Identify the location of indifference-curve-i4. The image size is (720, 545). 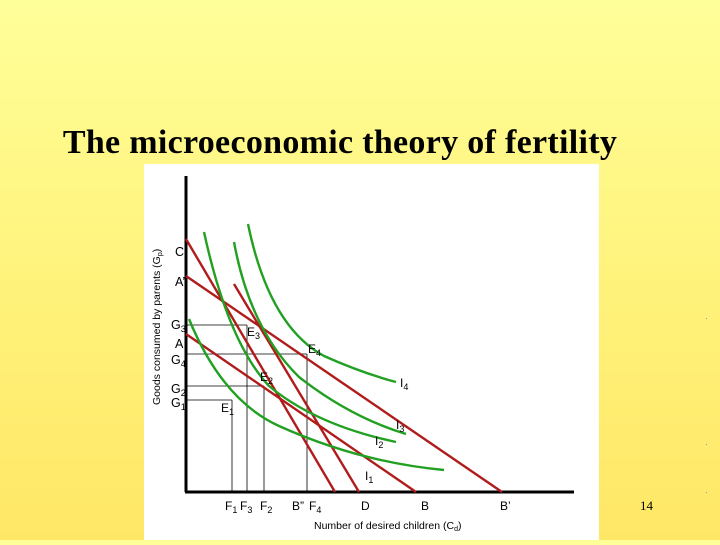
(321, 303).